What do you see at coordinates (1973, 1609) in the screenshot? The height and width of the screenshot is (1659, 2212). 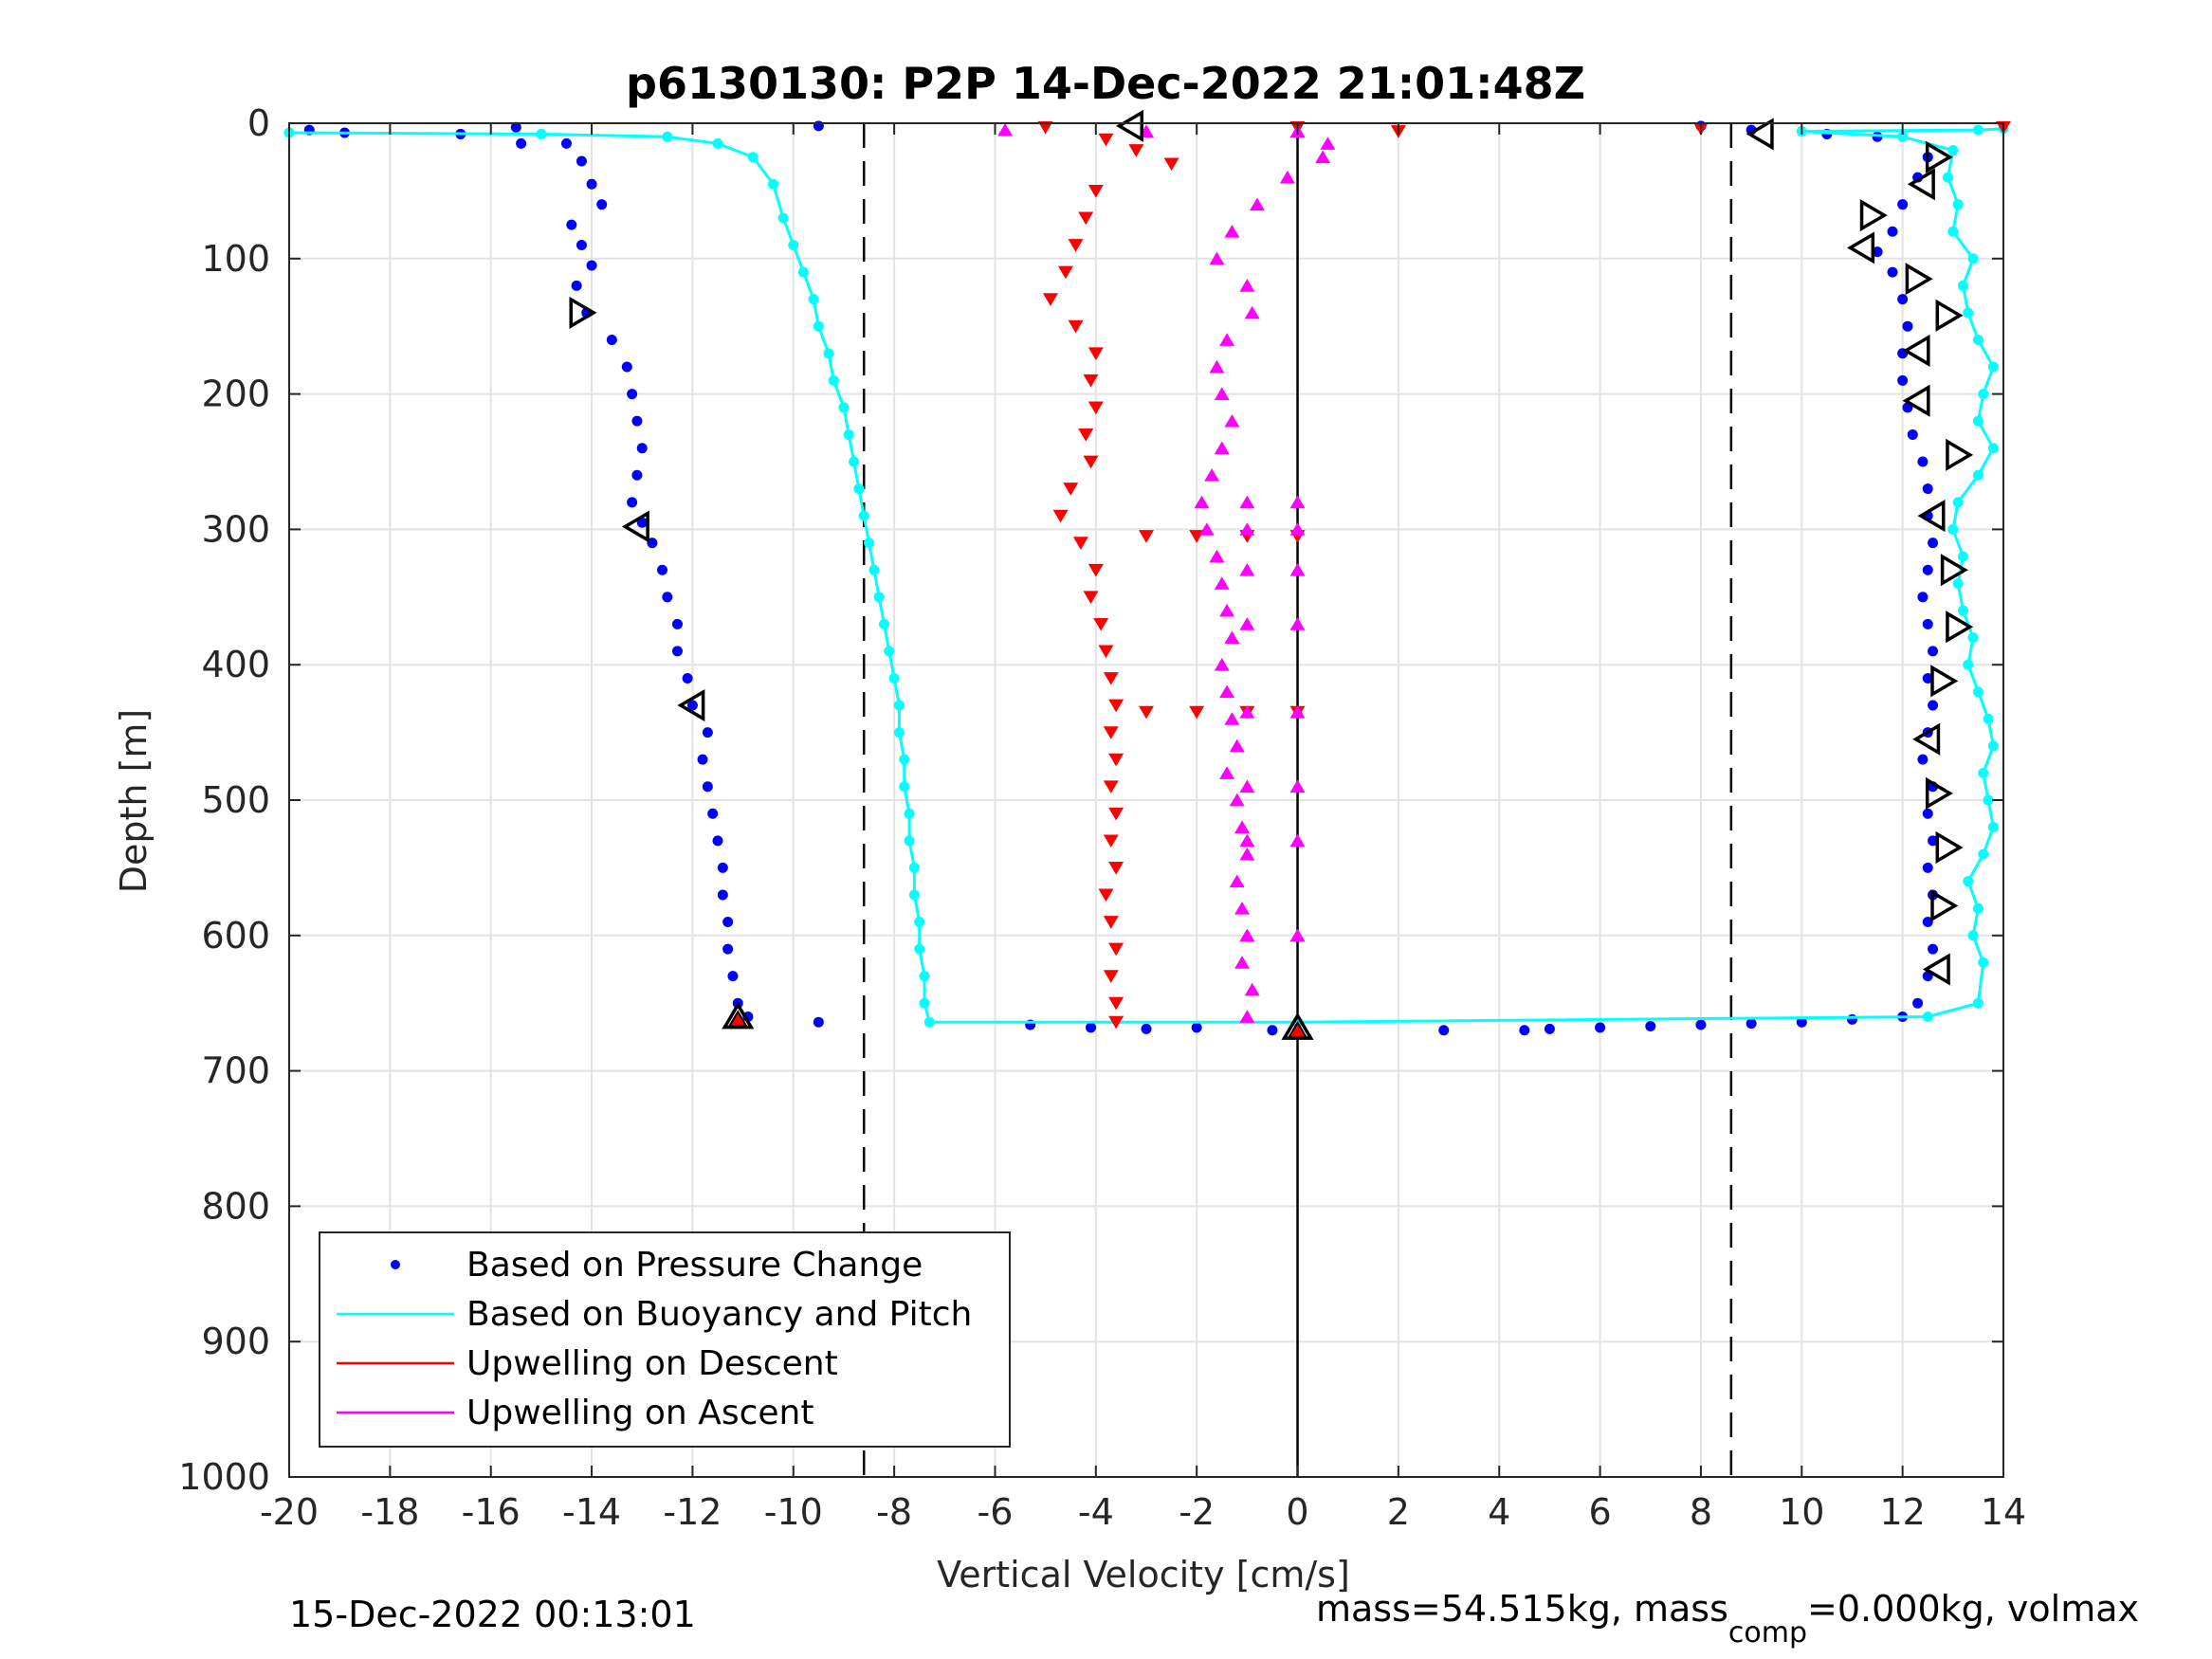 I see `footer-mass-b: =0.000kg, volmax` at bounding box center [1973, 1609].